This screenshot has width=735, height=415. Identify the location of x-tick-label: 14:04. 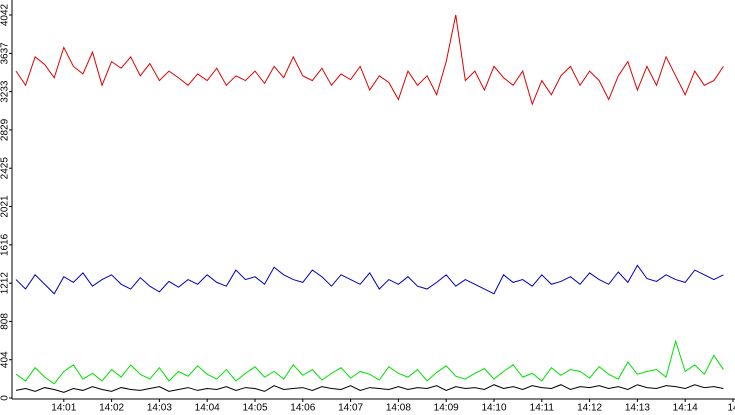
(207, 408).